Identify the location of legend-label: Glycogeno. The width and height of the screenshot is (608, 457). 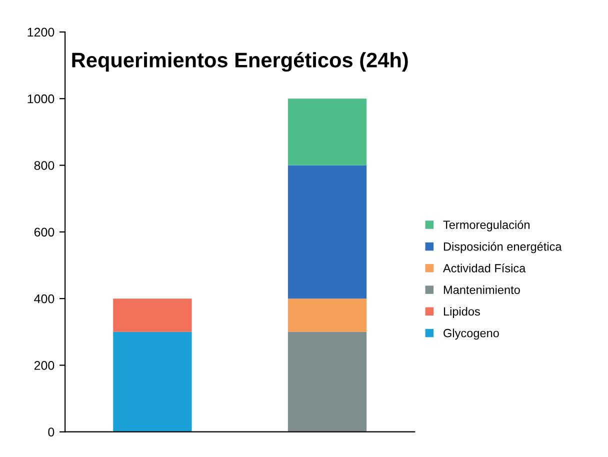
(471, 334).